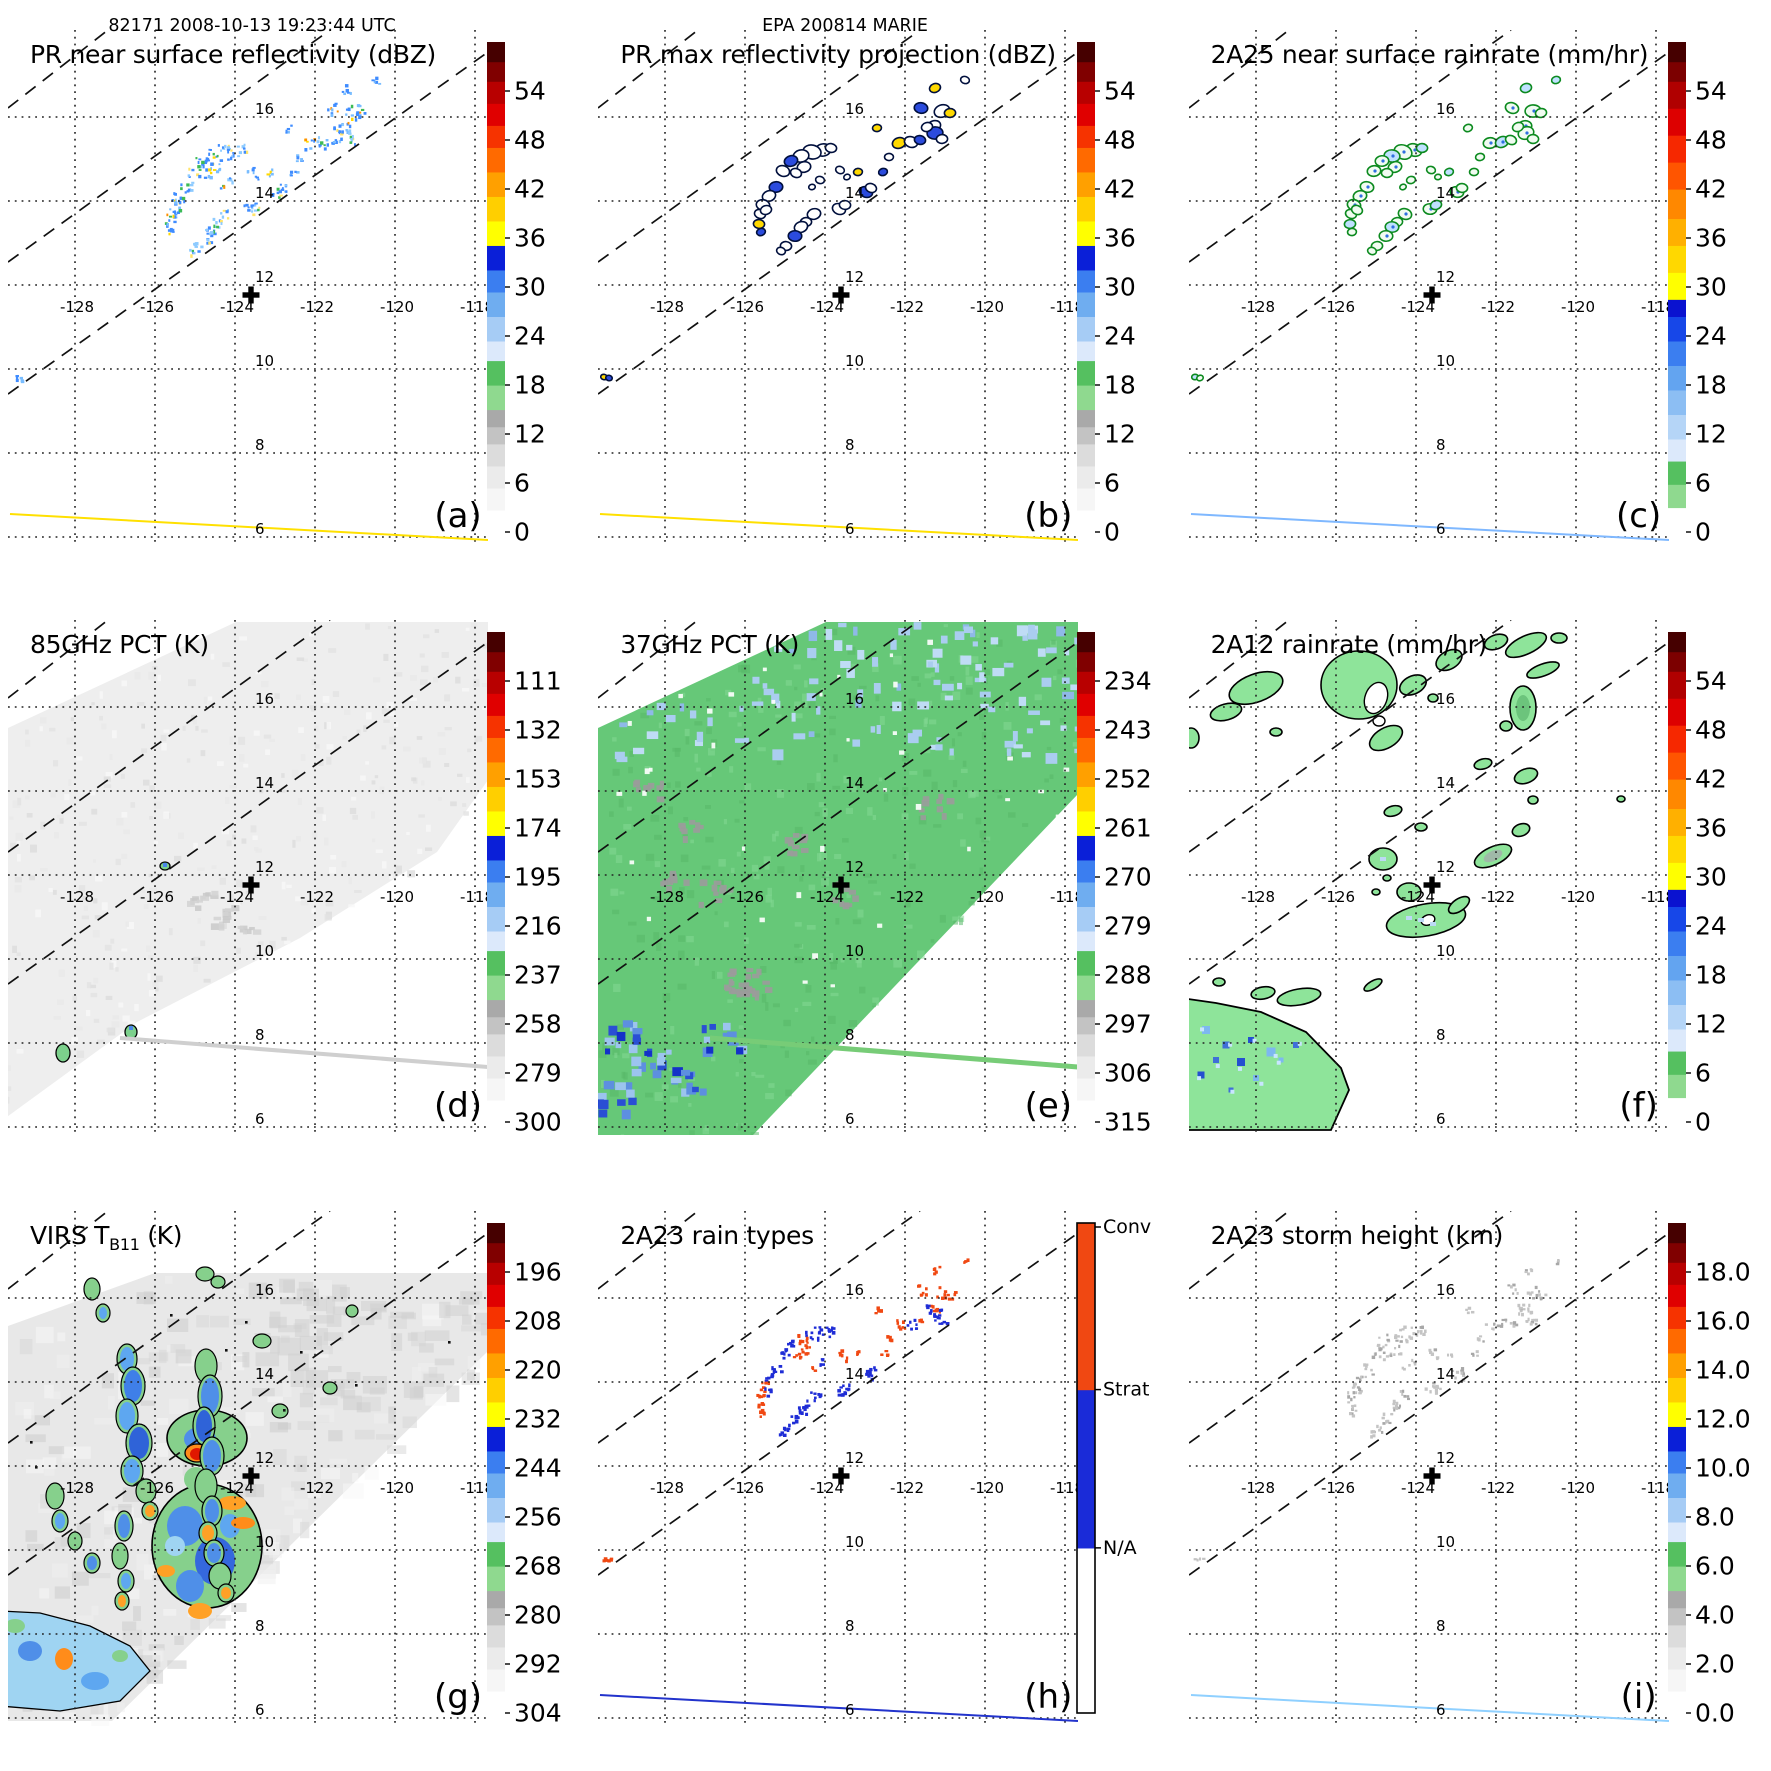 The image size is (1771, 1771). Describe the element at coordinates (1128, 730) in the screenshot. I see `colorbar-tick-label: 243` at that location.